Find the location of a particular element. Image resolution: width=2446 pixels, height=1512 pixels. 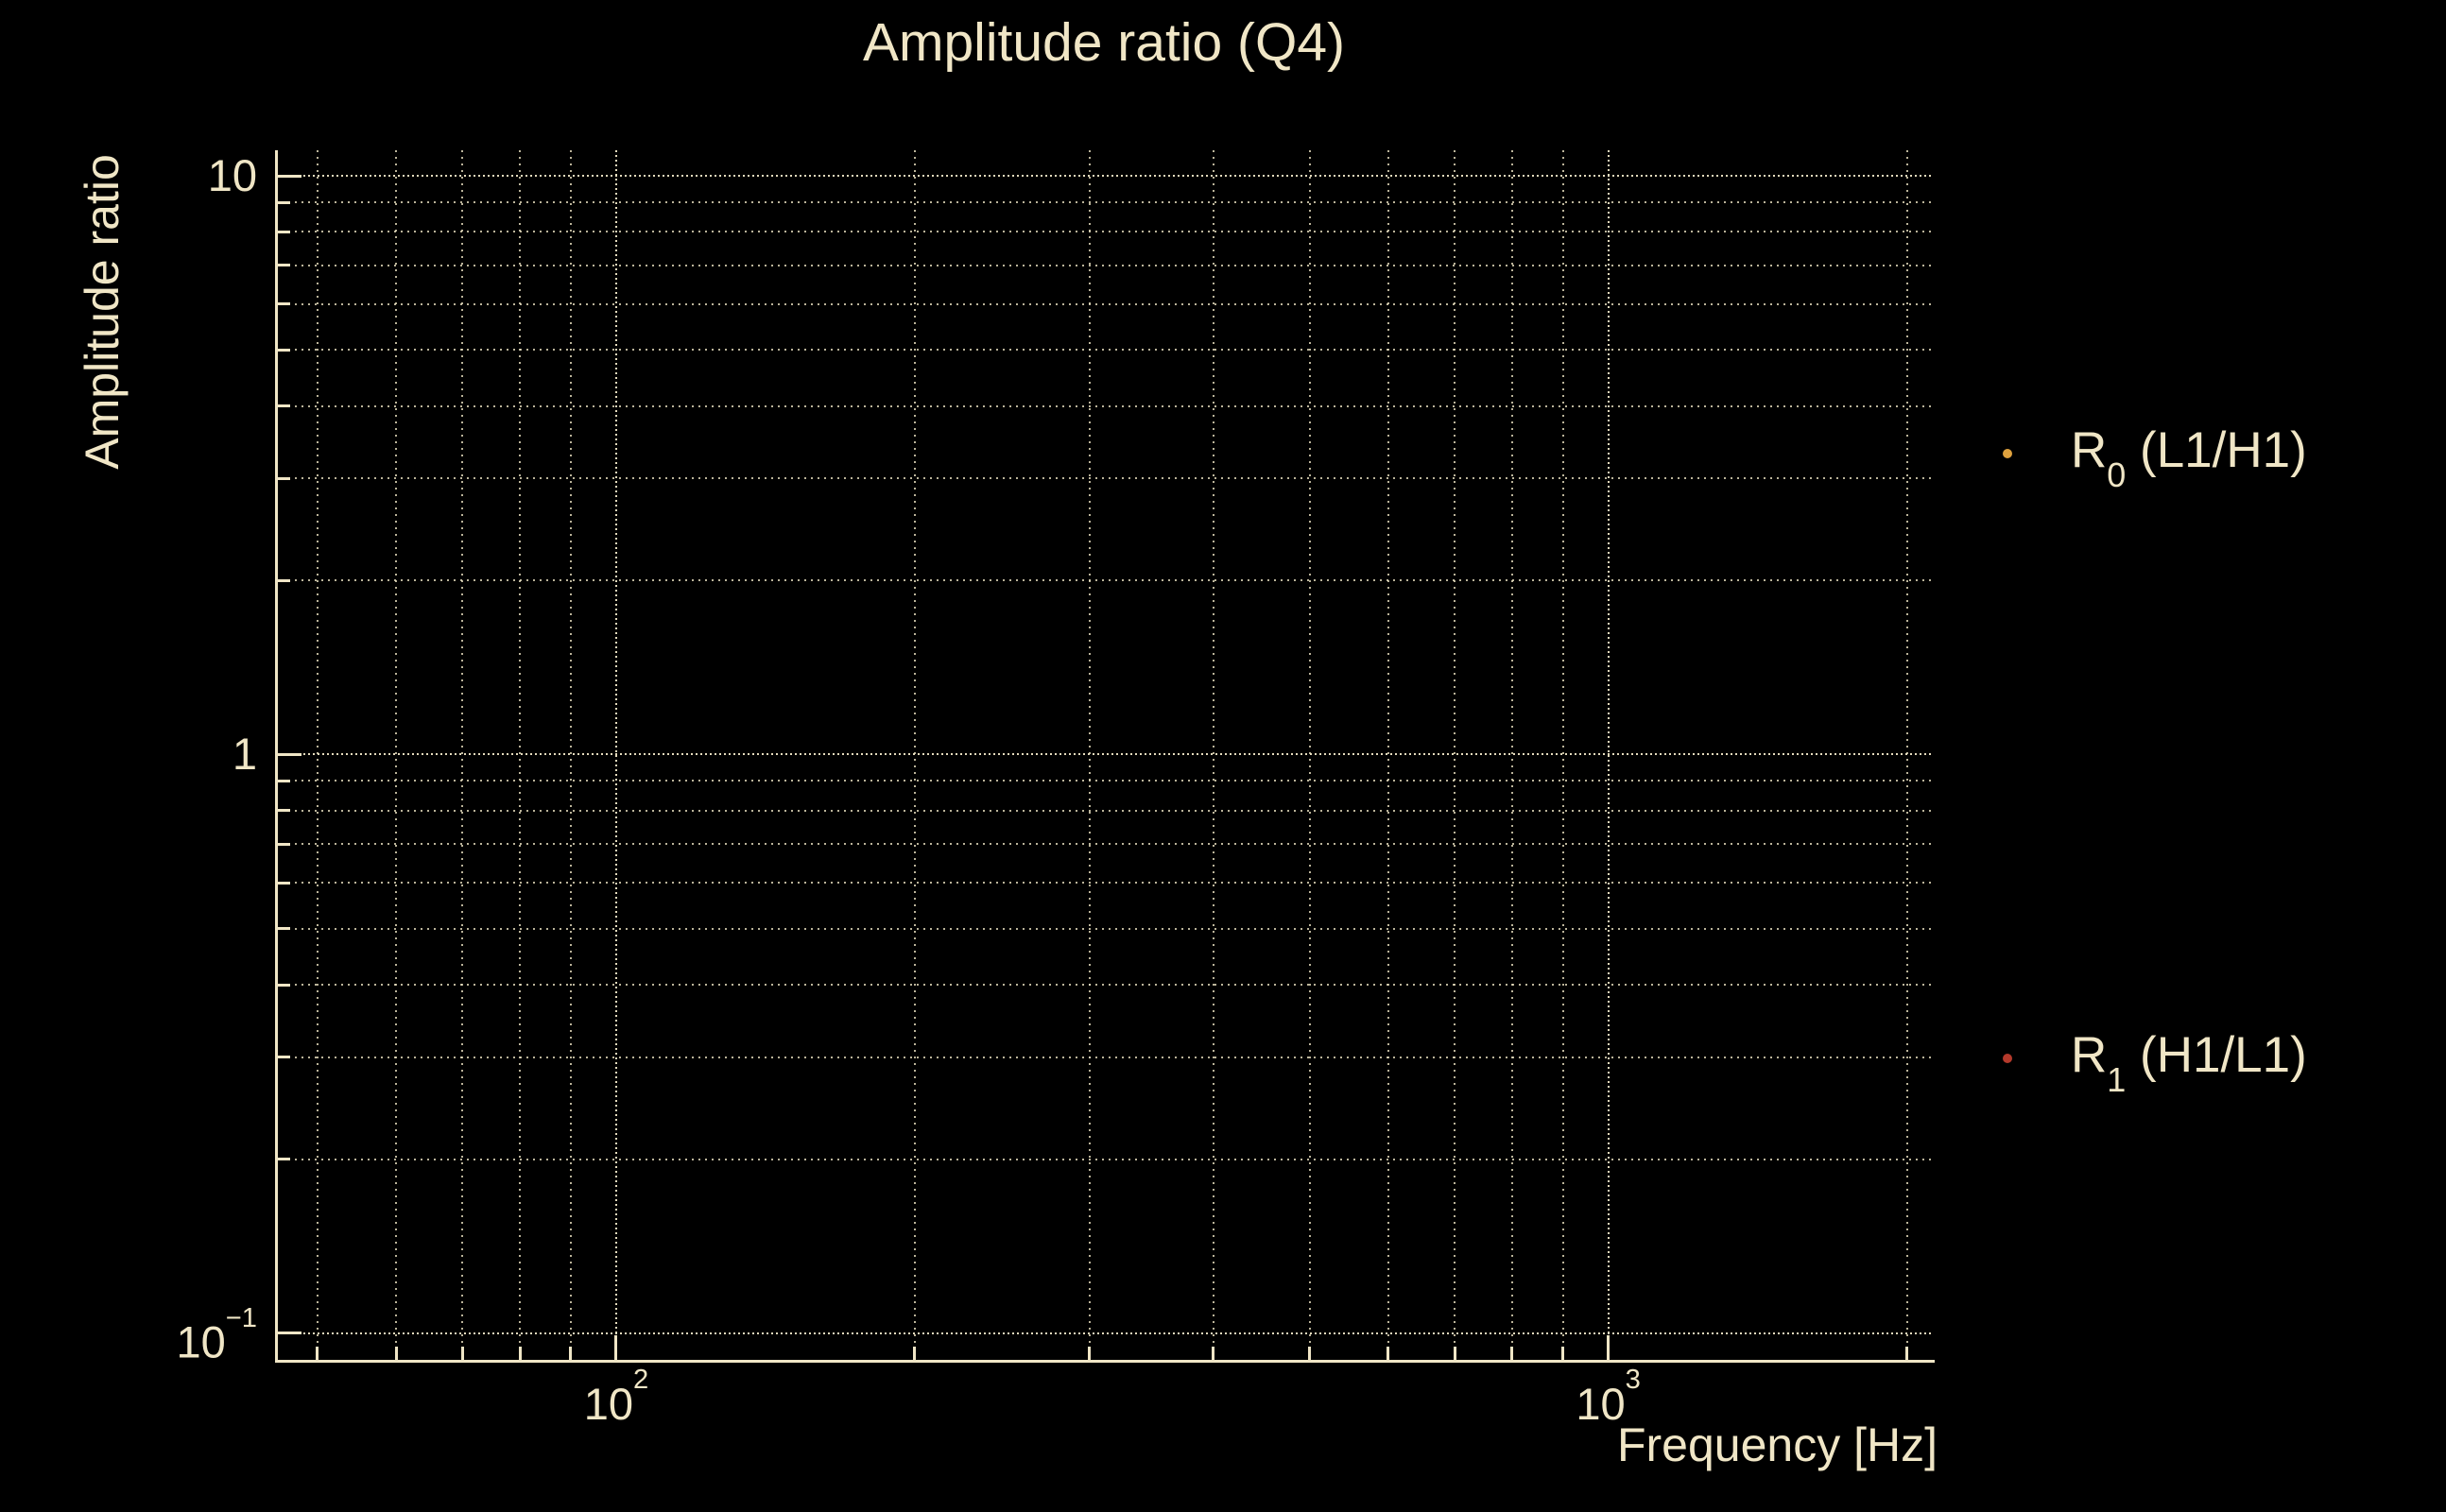

legend-subscript: 1 is located at coordinates (2117, 1080).